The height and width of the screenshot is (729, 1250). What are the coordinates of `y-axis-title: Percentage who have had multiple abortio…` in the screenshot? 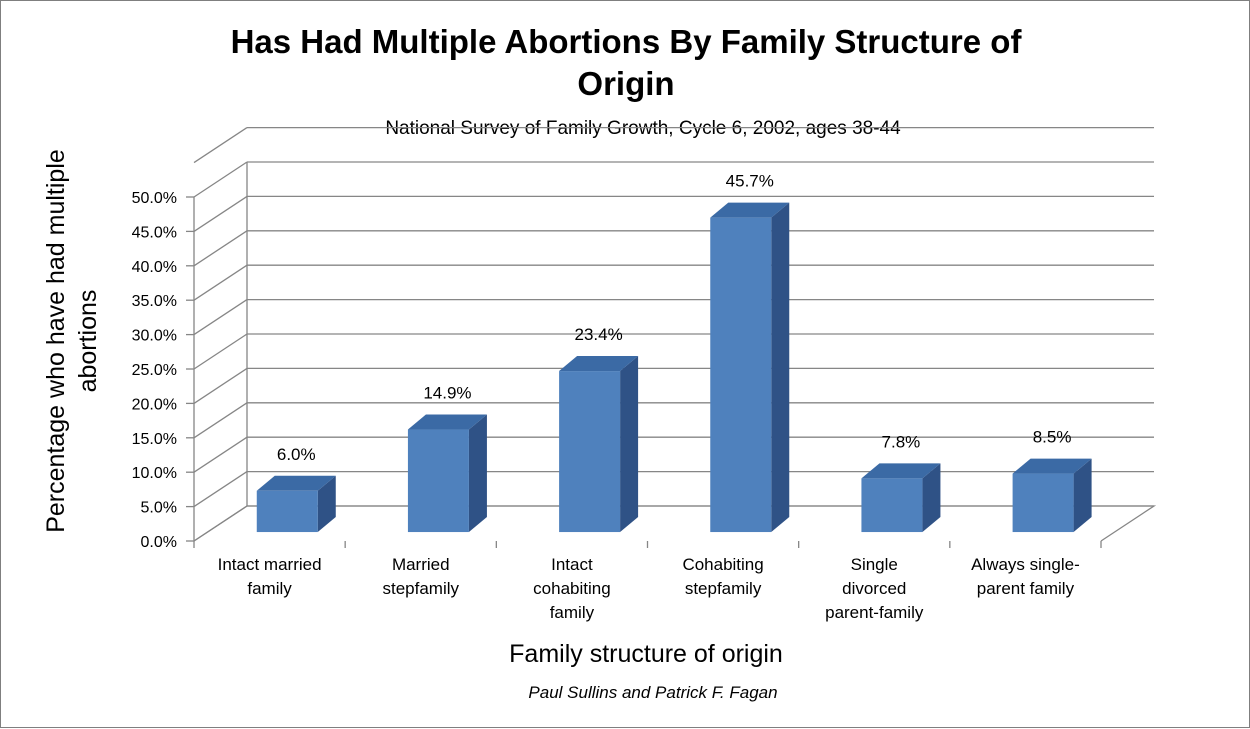 It's located at (72, 341).